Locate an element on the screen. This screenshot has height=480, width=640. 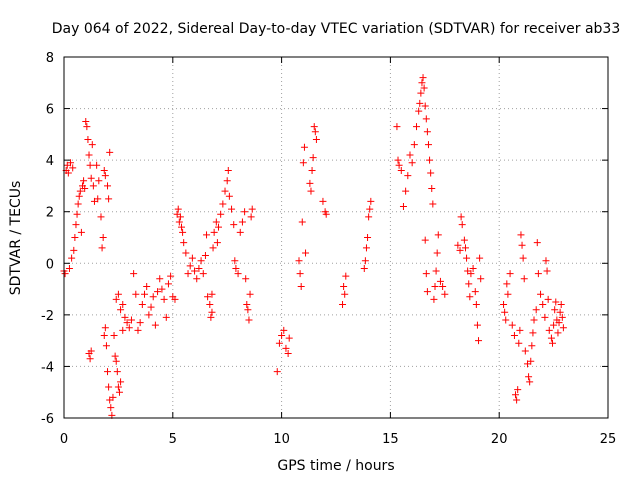
x-tick-labels: 0 5 10 15 20 25 is located at coordinates (338, 439).